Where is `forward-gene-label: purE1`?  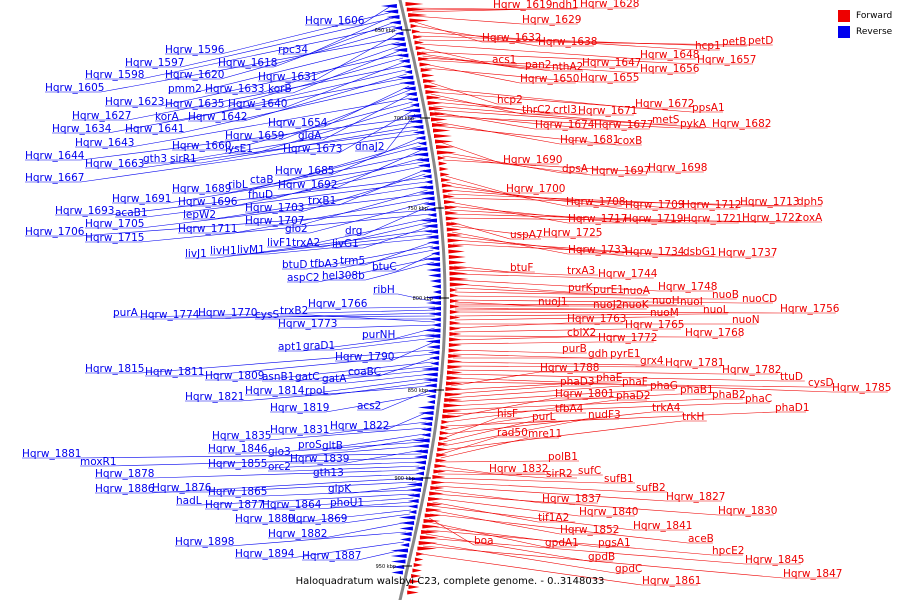 forward-gene-label: purE1 is located at coordinates (608, 290).